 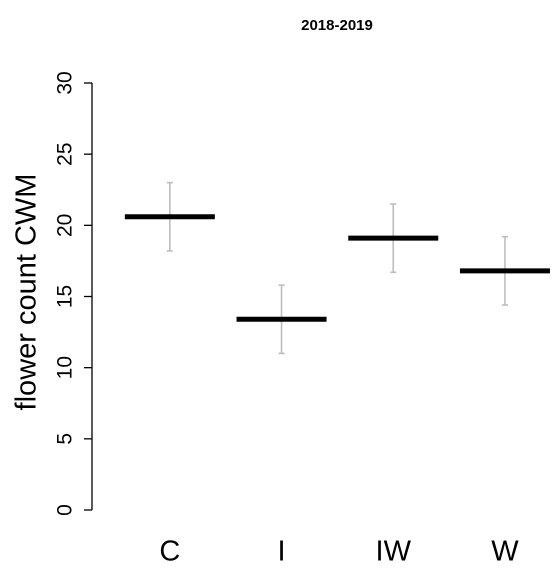 What do you see at coordinates (65, 439) in the screenshot?
I see `y-tick-label: 5` at bounding box center [65, 439].